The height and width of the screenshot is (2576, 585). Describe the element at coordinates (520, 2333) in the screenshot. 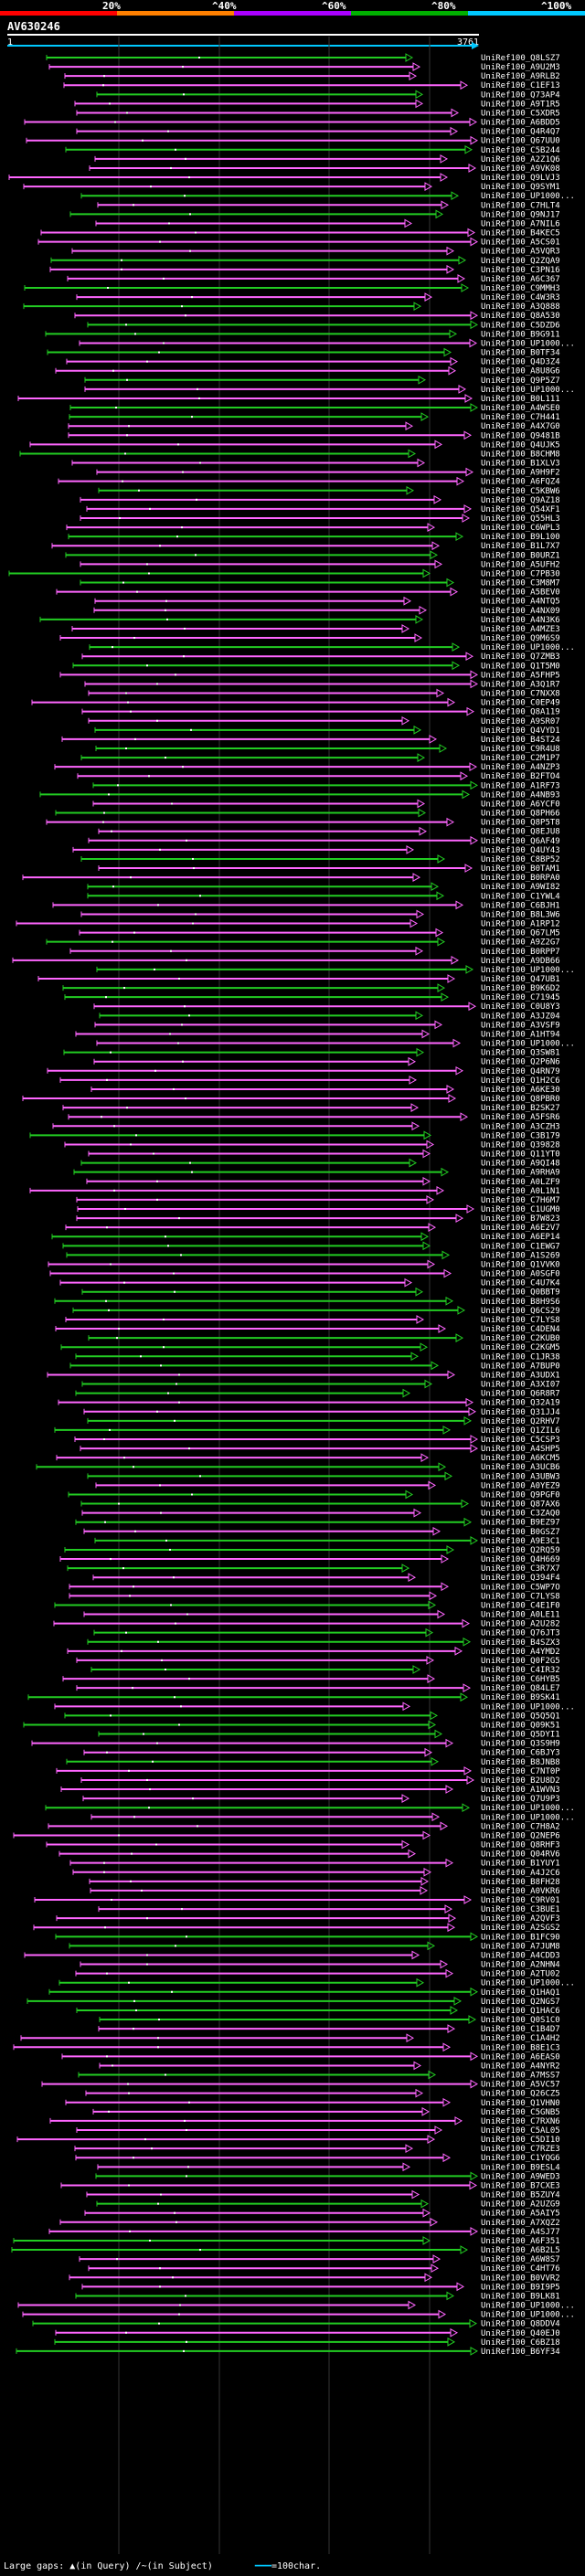

I see `hit-label: UniRef100_Q40EJ0` at that location.